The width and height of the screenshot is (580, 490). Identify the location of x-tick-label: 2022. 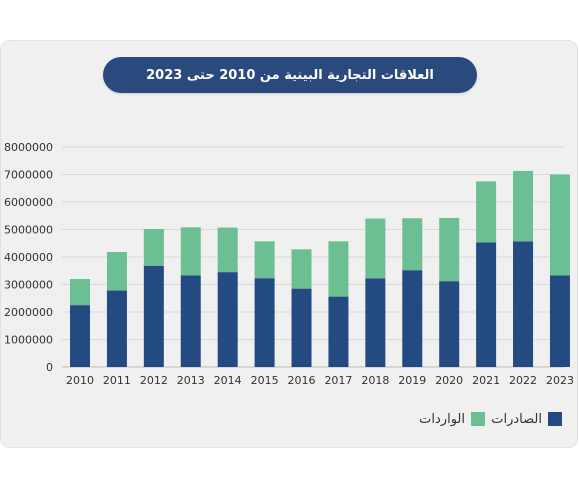
(523, 380).